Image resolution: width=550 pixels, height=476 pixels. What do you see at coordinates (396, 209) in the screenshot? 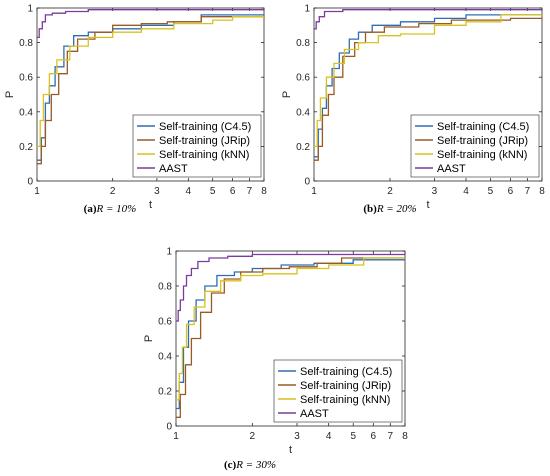
I see `caption-math: R = 20%` at bounding box center [396, 209].